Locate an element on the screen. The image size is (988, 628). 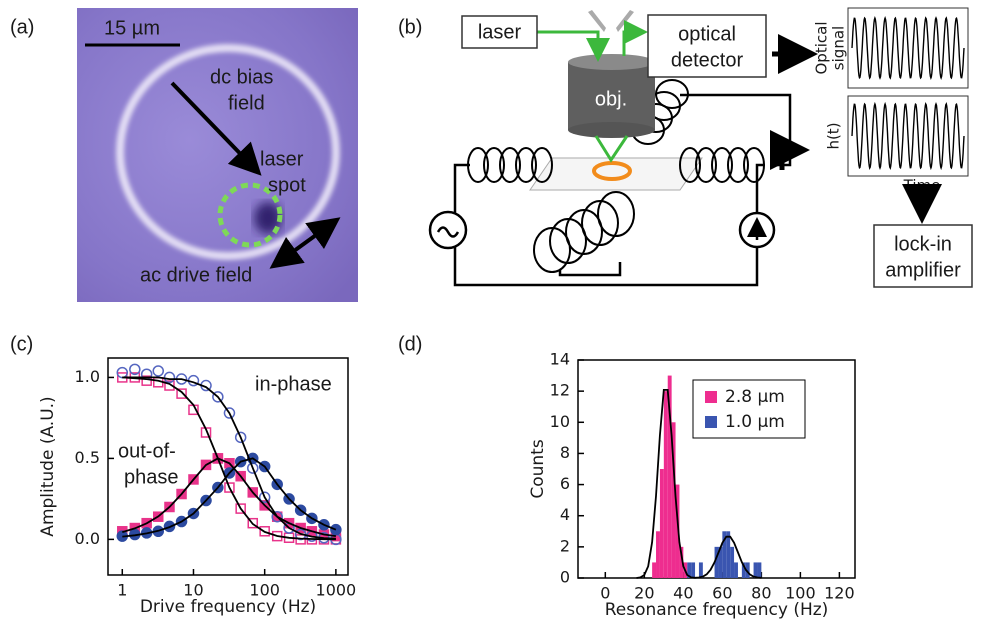
box-label: amplifier is located at coordinates (923, 270).